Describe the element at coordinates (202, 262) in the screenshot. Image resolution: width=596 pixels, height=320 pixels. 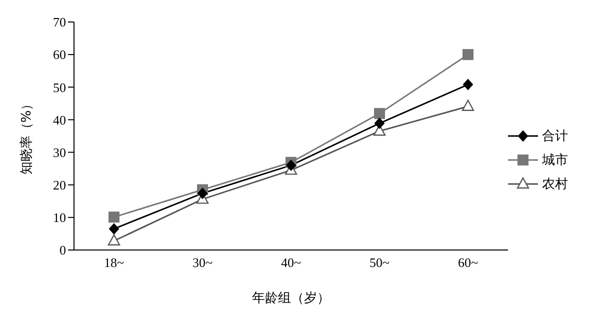
I see `x-tick-label: 30~` at that location.